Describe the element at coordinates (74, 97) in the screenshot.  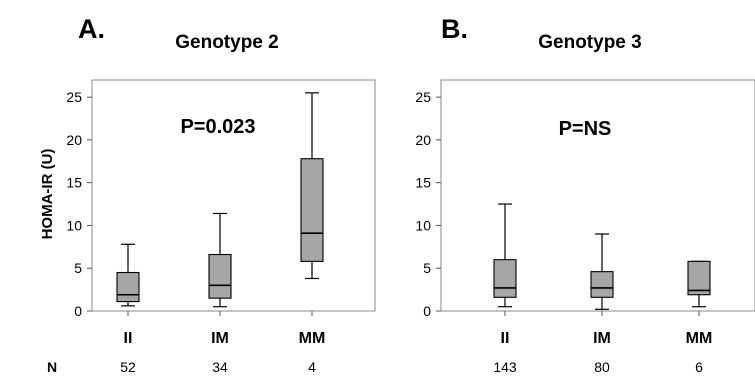
I see `panel-a-y-tick-label: 25` at that location.